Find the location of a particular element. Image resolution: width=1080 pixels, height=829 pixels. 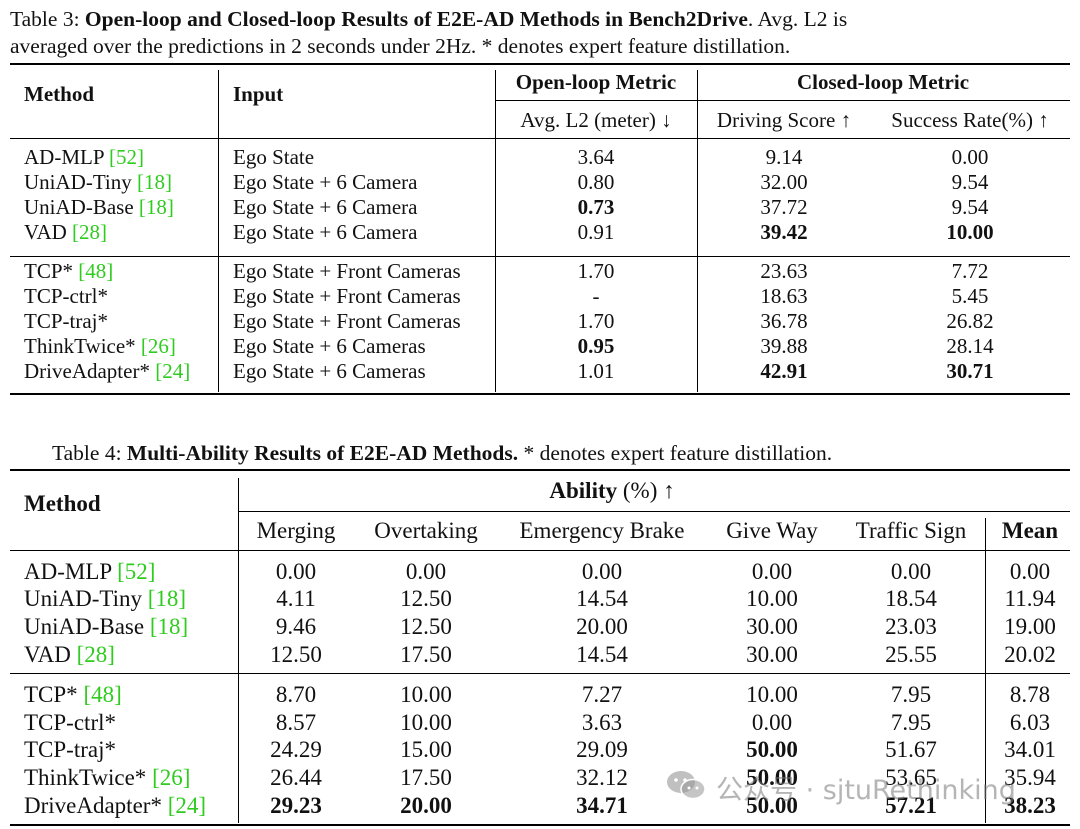

table-cell-merging: 9.46 is located at coordinates (296, 626).